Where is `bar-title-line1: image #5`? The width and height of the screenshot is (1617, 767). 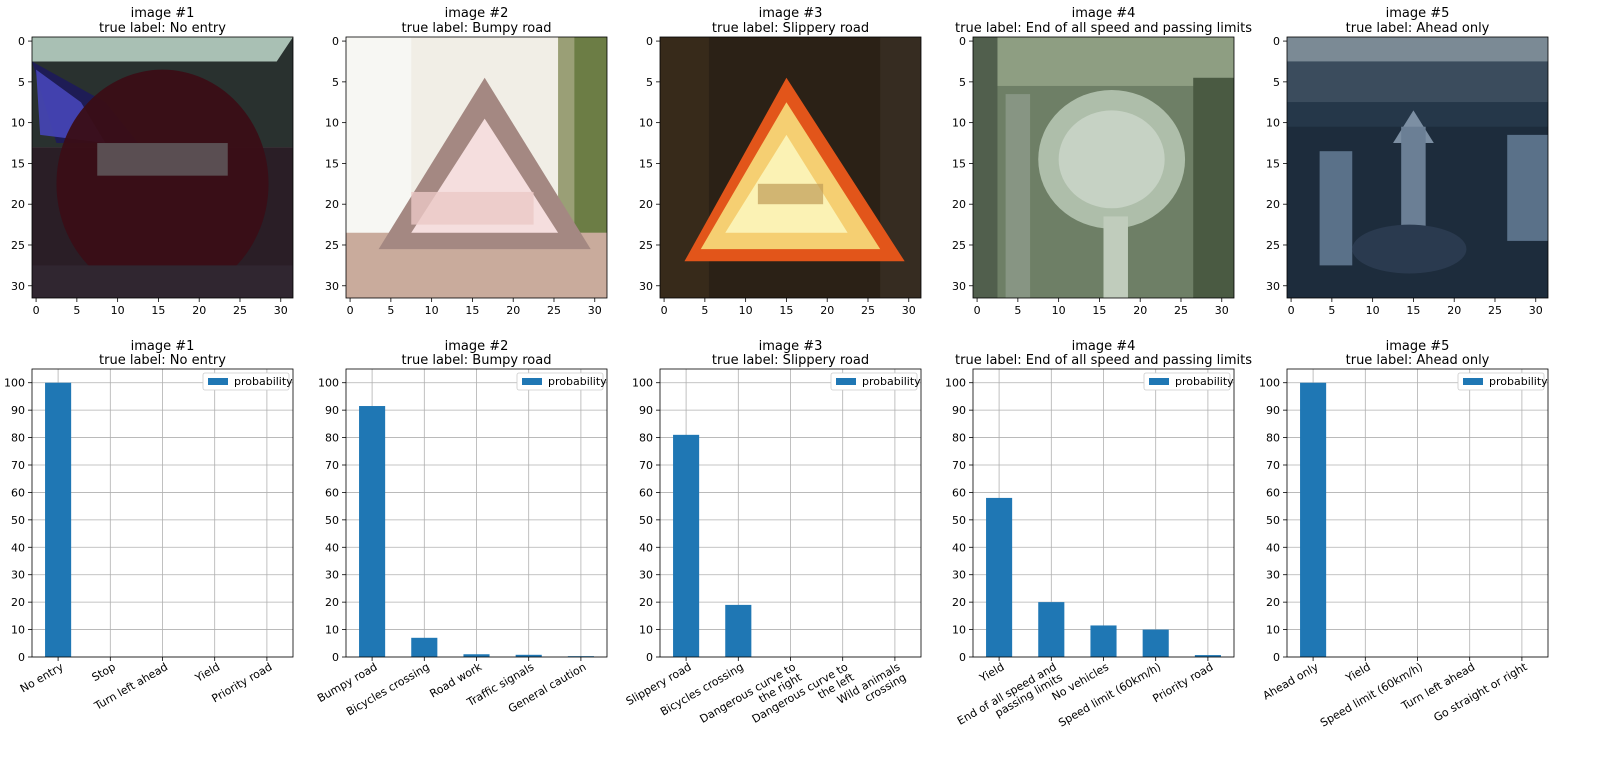
bar-title-line1: image #5 is located at coordinates (1418, 346).